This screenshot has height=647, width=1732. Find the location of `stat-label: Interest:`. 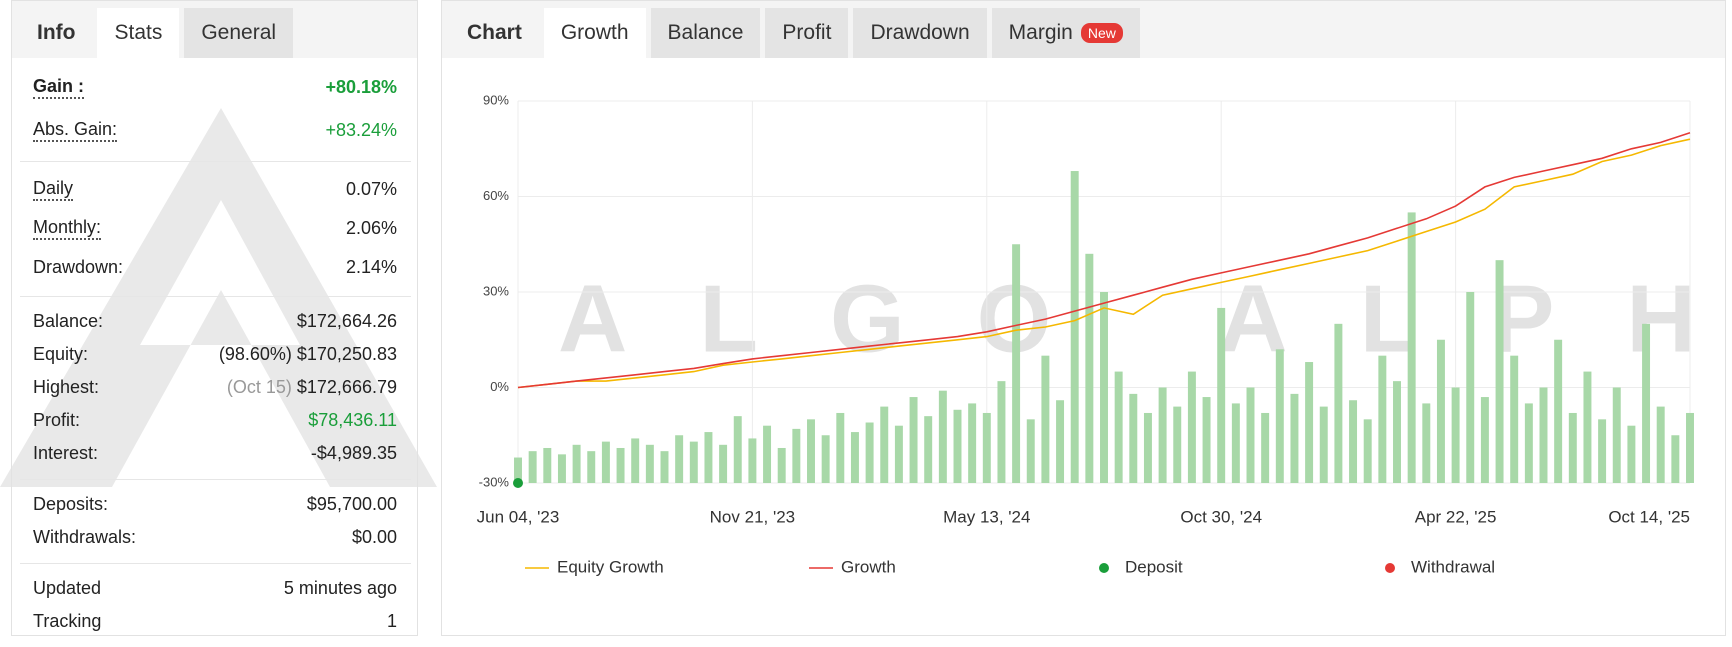

stat-label: Interest: is located at coordinates (66, 453).